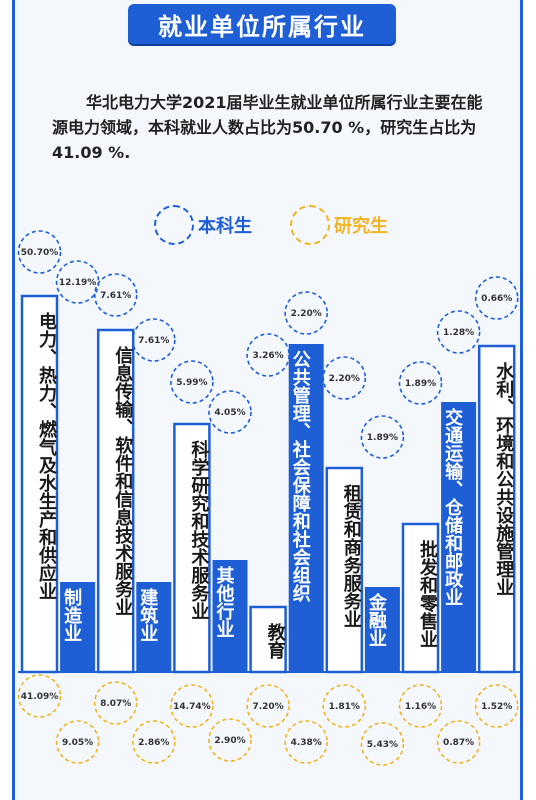 The width and height of the screenshot is (536, 800). I want to click on category-label: 建筑业, so click(148, 615).